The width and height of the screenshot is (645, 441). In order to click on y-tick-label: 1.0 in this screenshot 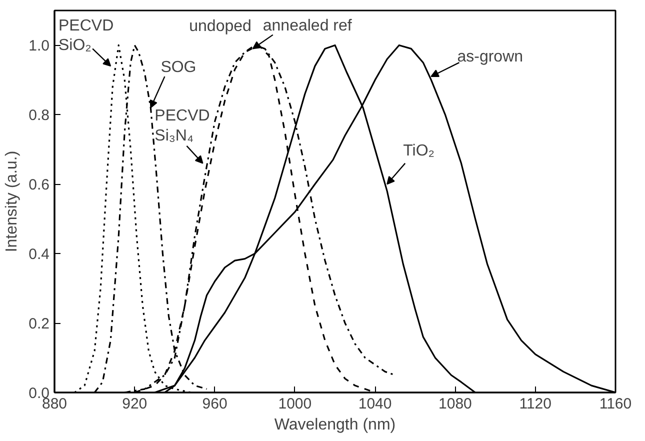, I will do `click(39, 46)`.